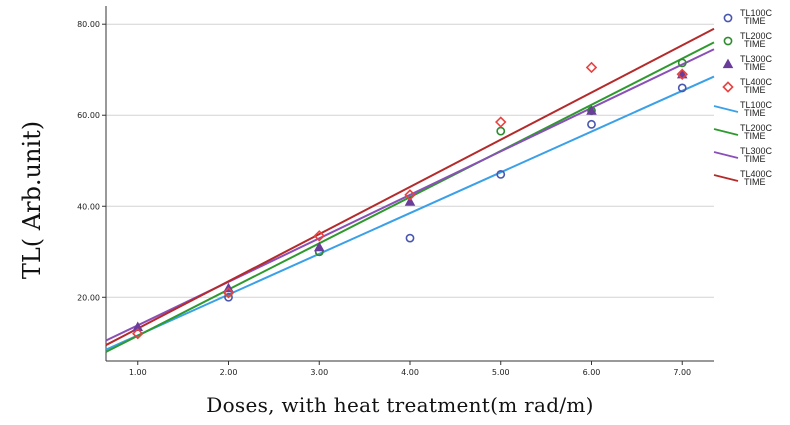  I want to click on legend-marker-tl400c-time-label-line2: TIME, so click(755, 90).